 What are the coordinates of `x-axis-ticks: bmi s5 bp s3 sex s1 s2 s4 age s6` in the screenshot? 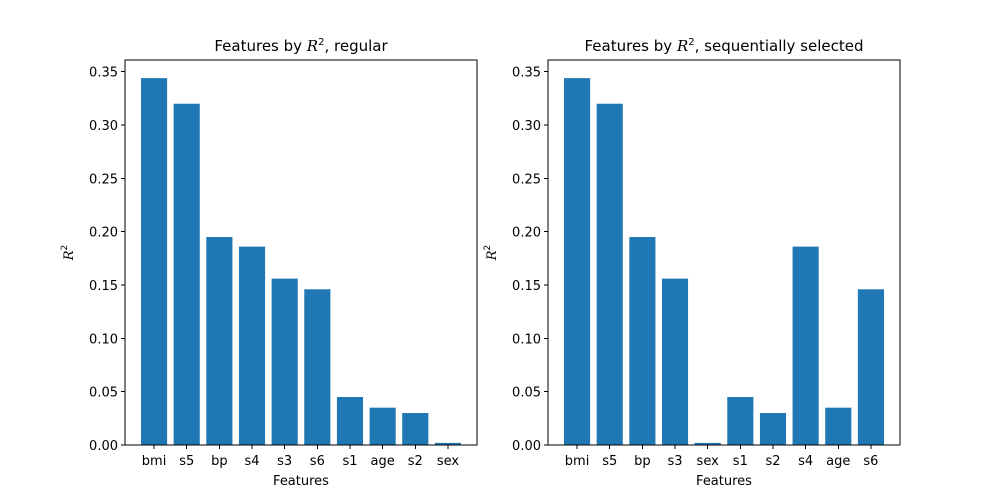 It's located at (721, 457).